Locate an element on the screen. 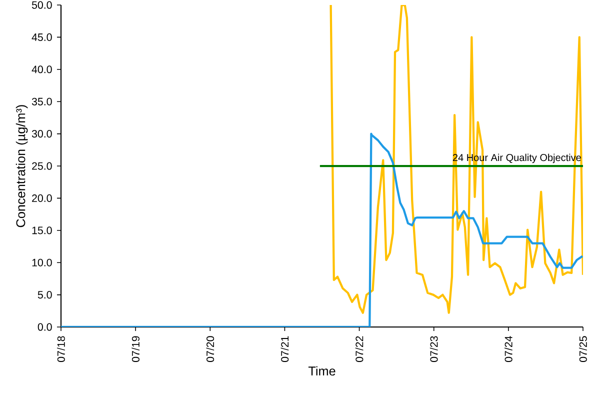 The image size is (600, 400). y-tick-label: 5.0 is located at coordinates (45, 295).